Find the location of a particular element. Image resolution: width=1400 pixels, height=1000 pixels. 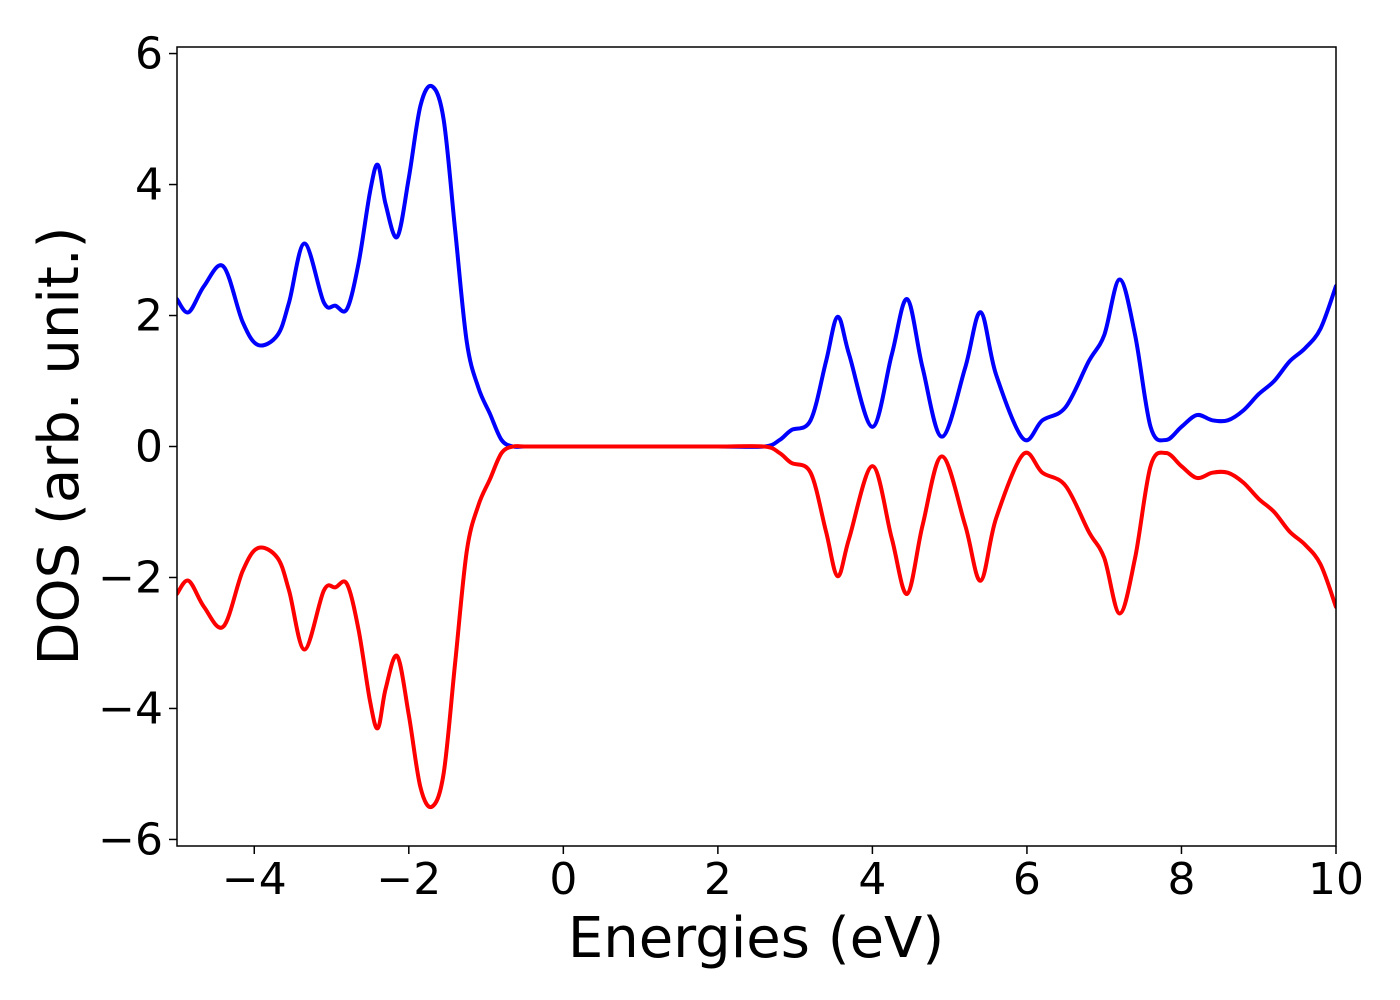

x-tick-label: −4 is located at coordinates (254, 879).